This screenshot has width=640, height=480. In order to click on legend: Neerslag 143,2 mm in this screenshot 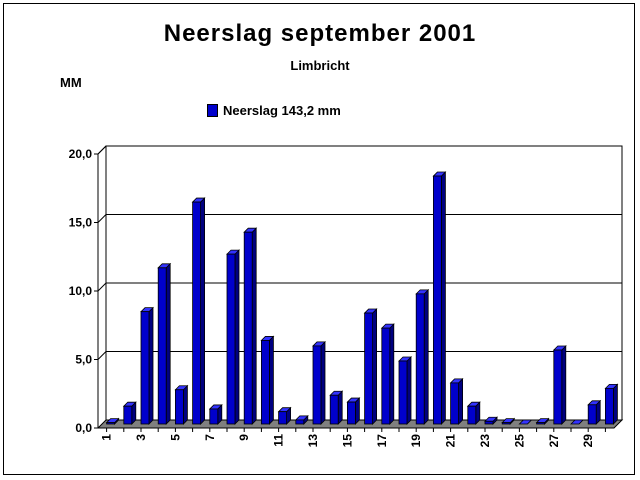, I will do `click(274, 110)`.